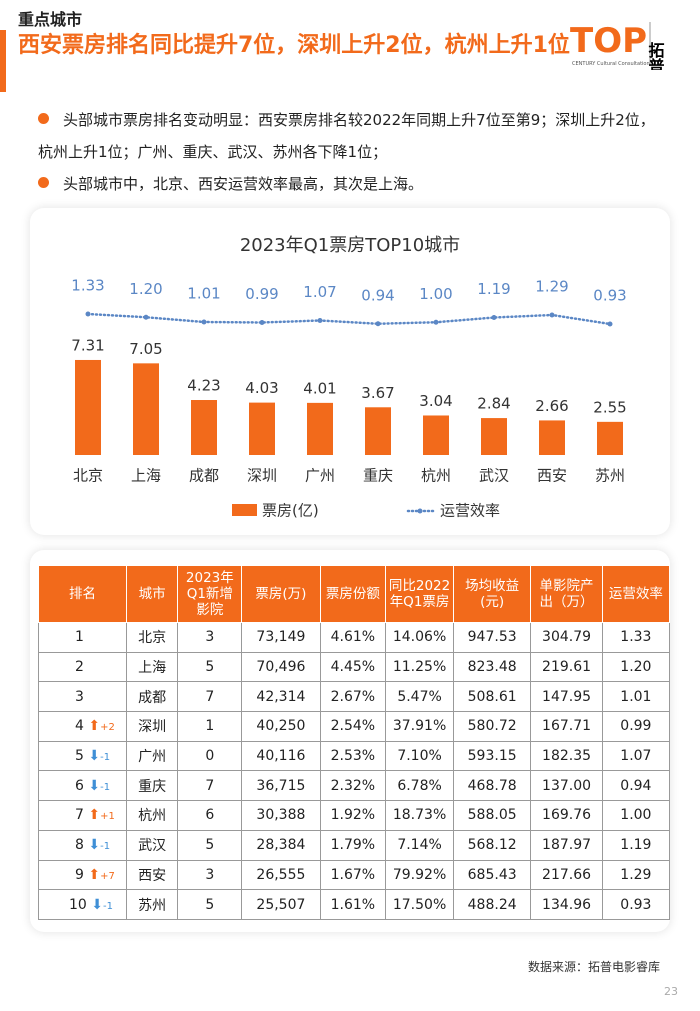 This screenshot has width=700, height=1011. I want to click on rank: 9, so click(79, 874).